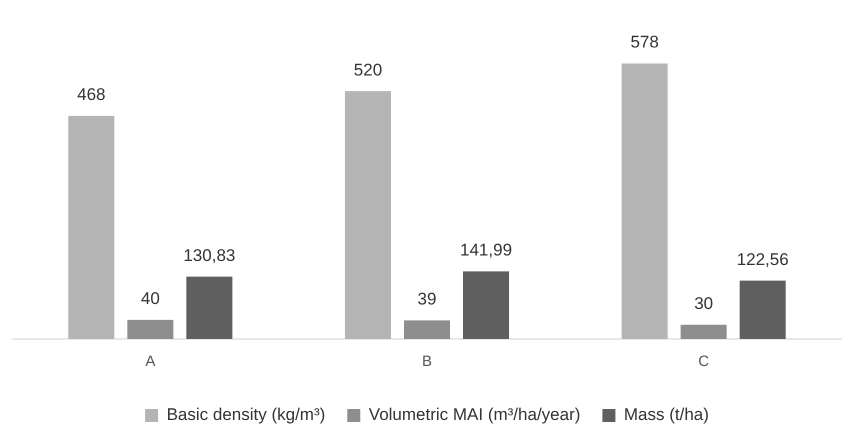  What do you see at coordinates (427, 361) in the screenshot?
I see `x-tick-label: B` at bounding box center [427, 361].